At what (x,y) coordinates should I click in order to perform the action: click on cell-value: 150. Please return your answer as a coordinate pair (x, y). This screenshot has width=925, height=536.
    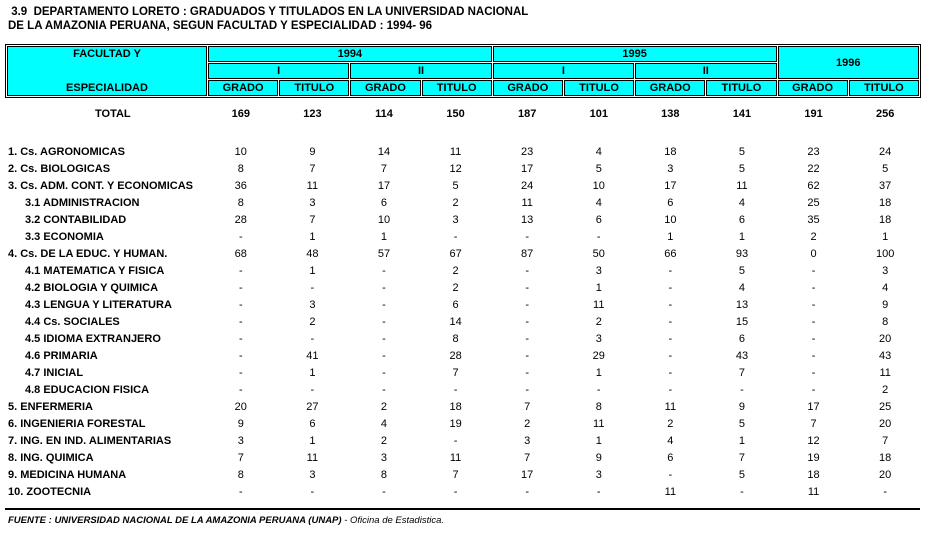
    Looking at the image, I should click on (455, 114).